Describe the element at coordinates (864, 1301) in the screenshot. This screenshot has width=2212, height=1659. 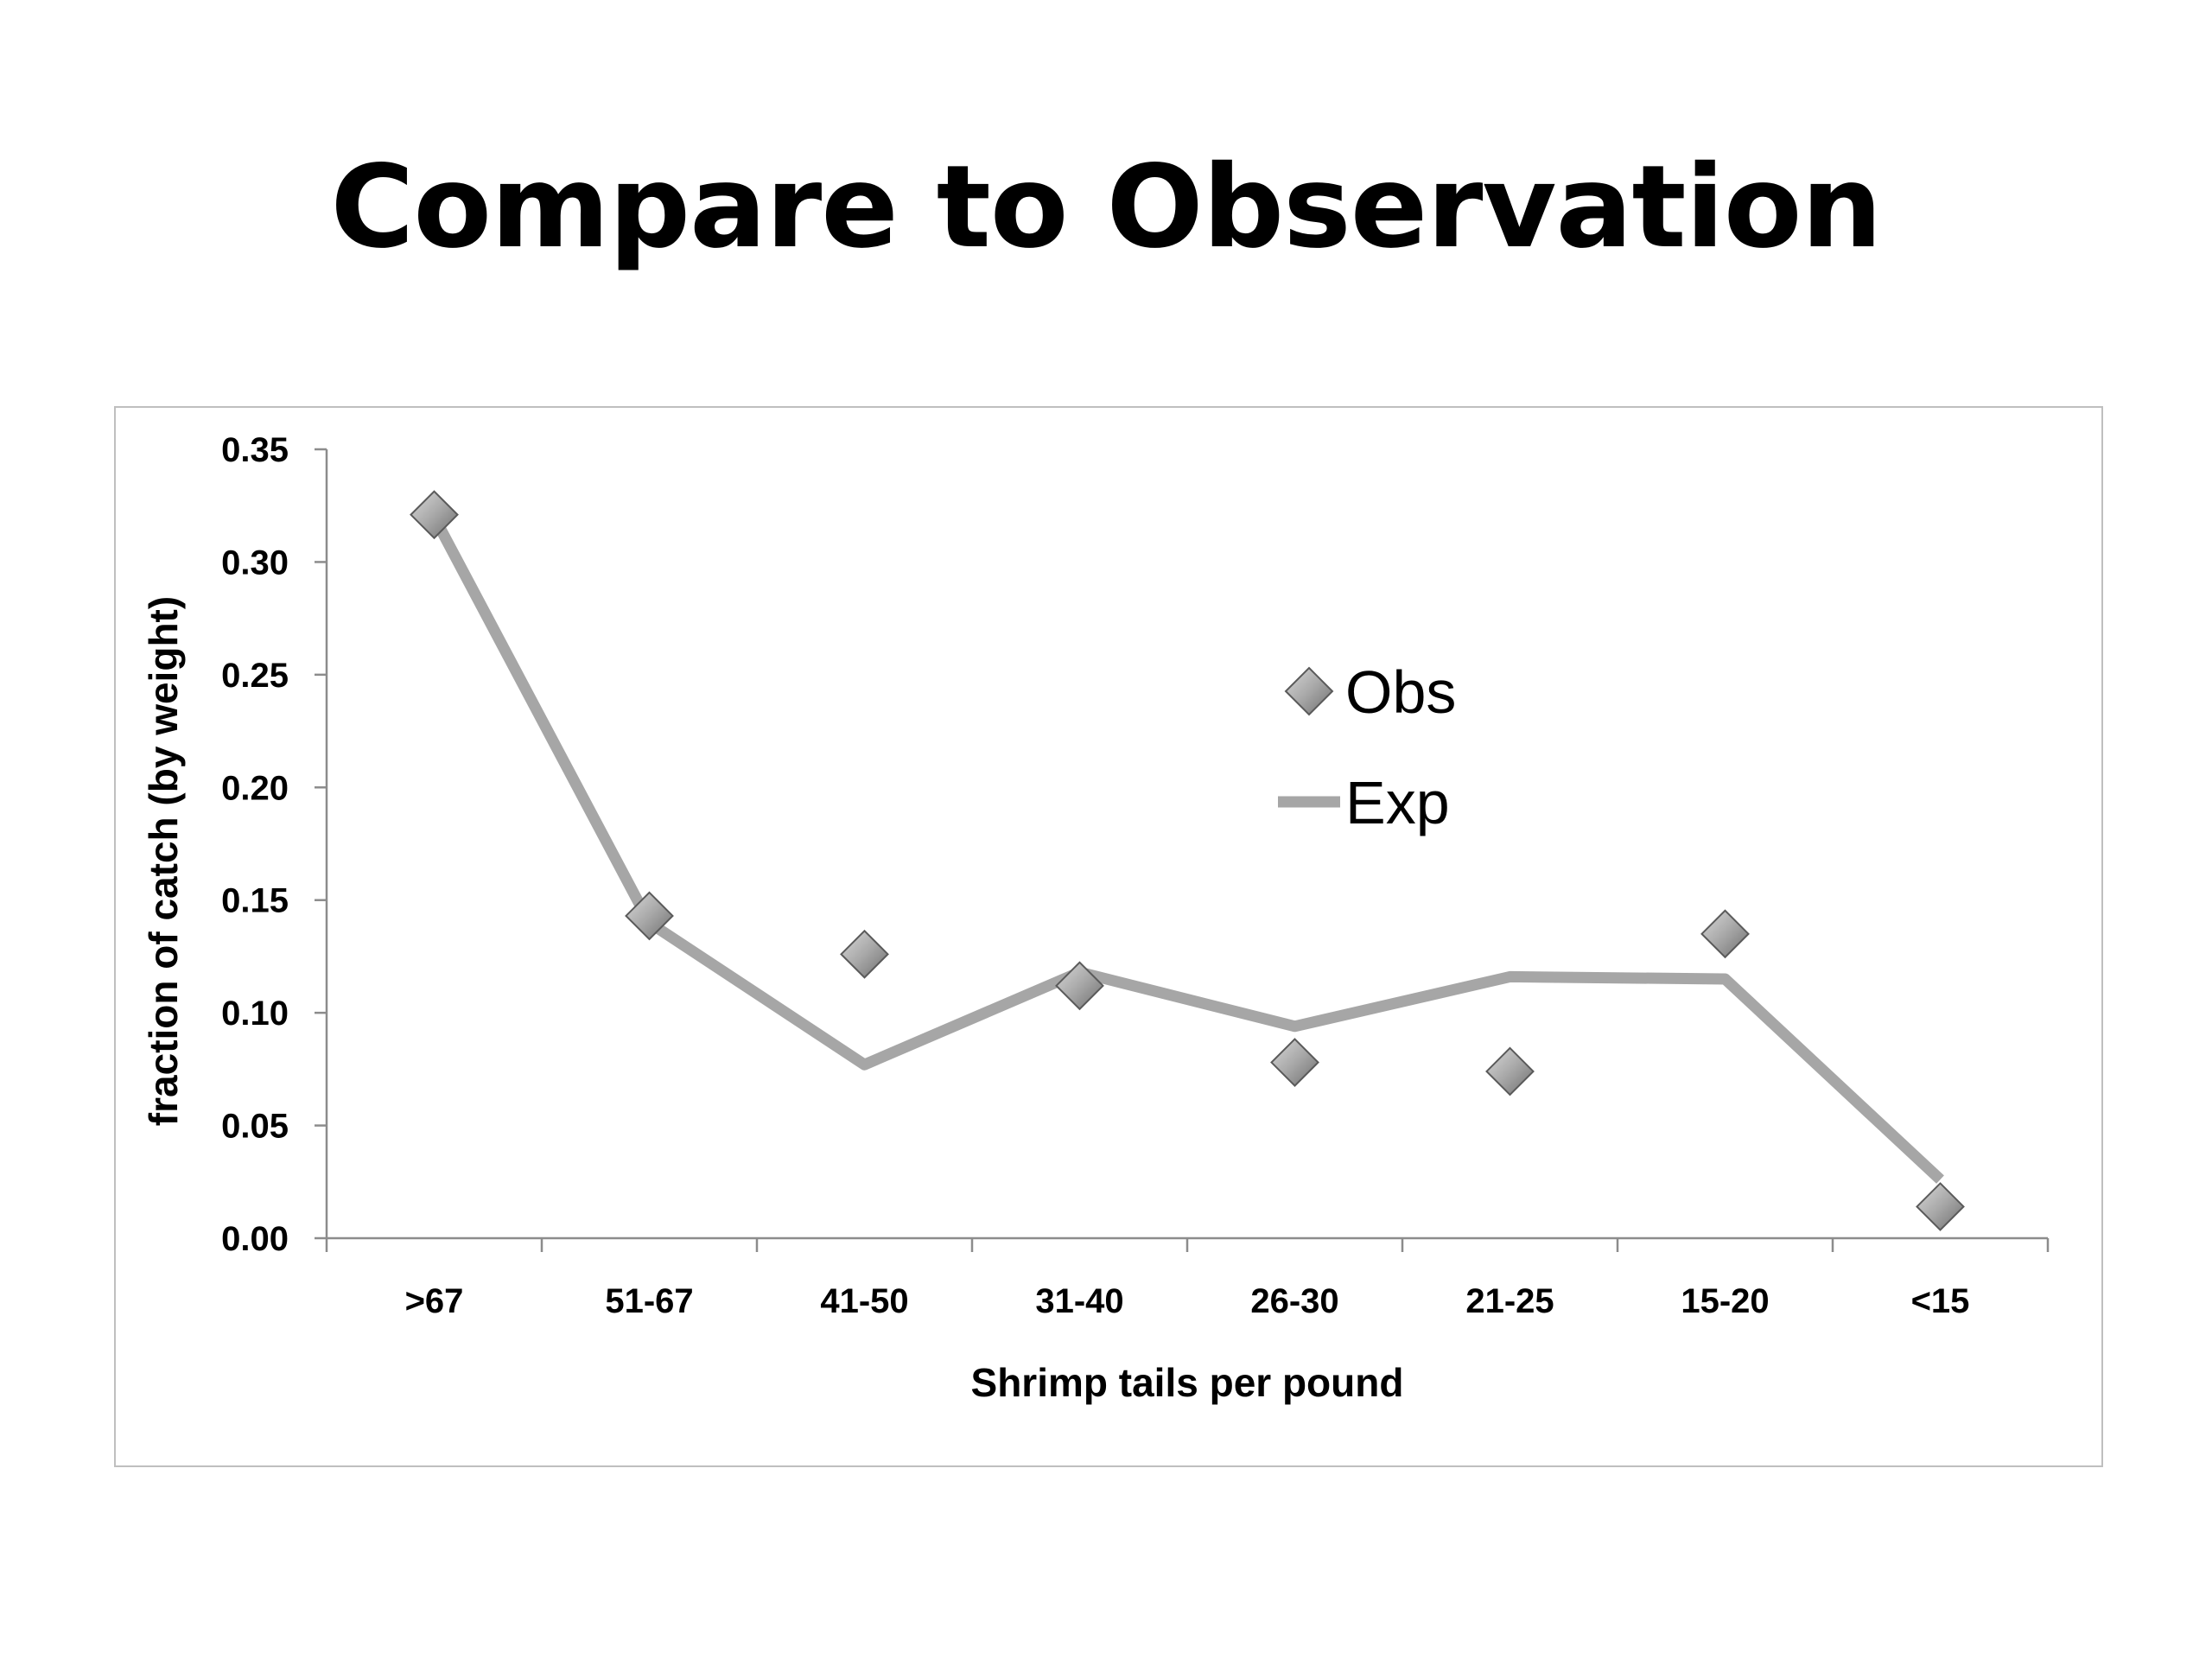
I see `x-tick-label: 41-50` at that location.